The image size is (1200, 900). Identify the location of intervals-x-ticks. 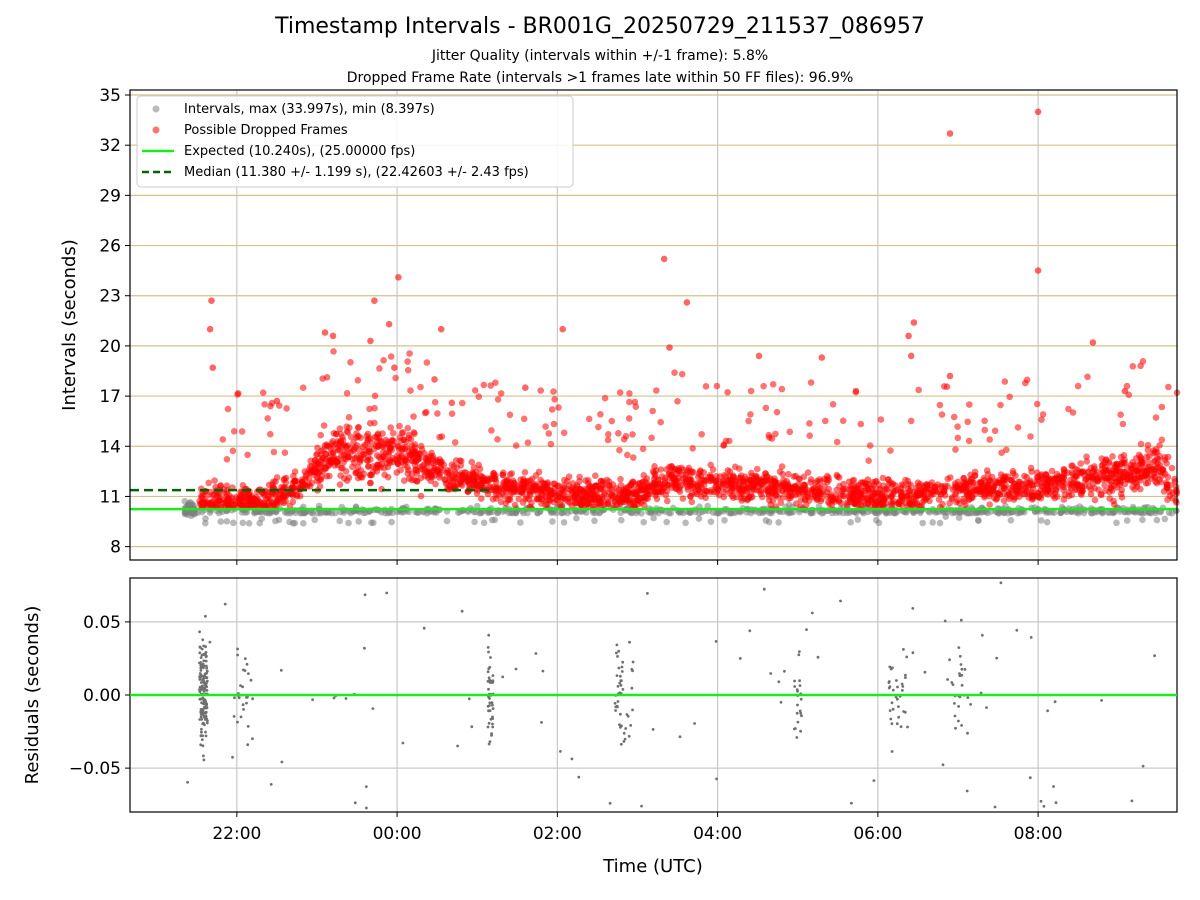
(637, 562).